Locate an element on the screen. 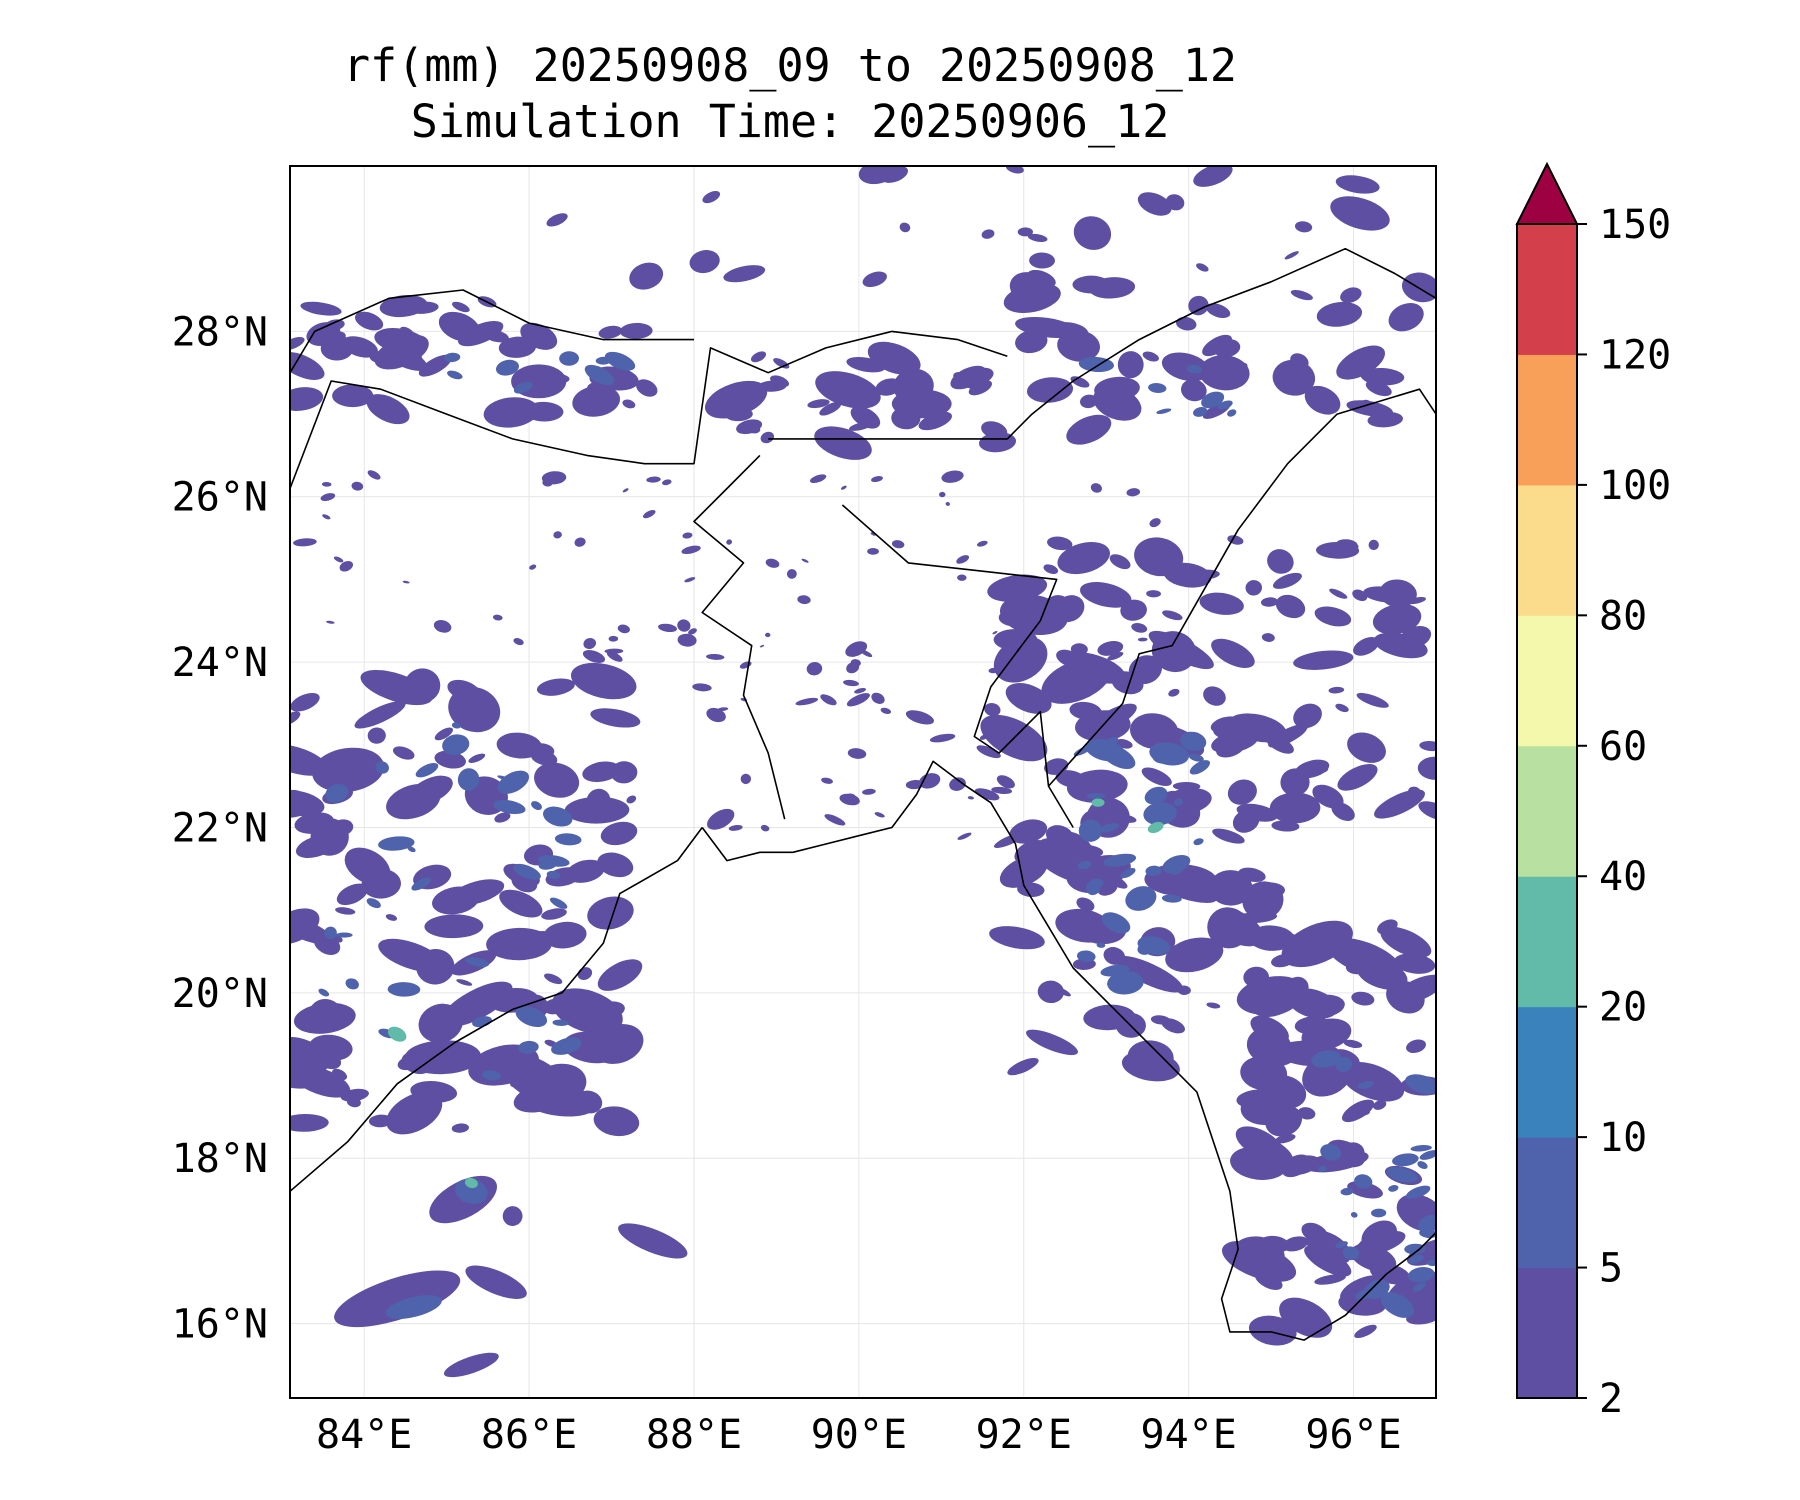 The width and height of the screenshot is (1800, 1500). myanmar-india-border is located at coordinates (1241, 587).